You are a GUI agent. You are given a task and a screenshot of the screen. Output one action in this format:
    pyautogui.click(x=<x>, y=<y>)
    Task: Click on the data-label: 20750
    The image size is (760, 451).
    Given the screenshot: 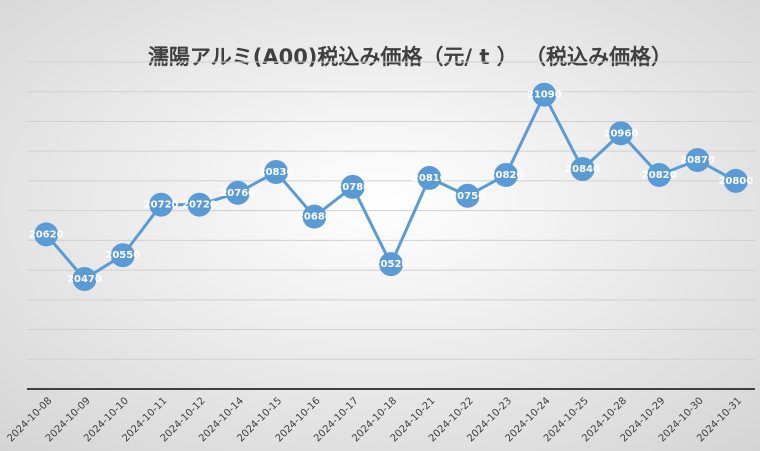 What is the action you would take?
    pyautogui.click(x=467, y=196)
    